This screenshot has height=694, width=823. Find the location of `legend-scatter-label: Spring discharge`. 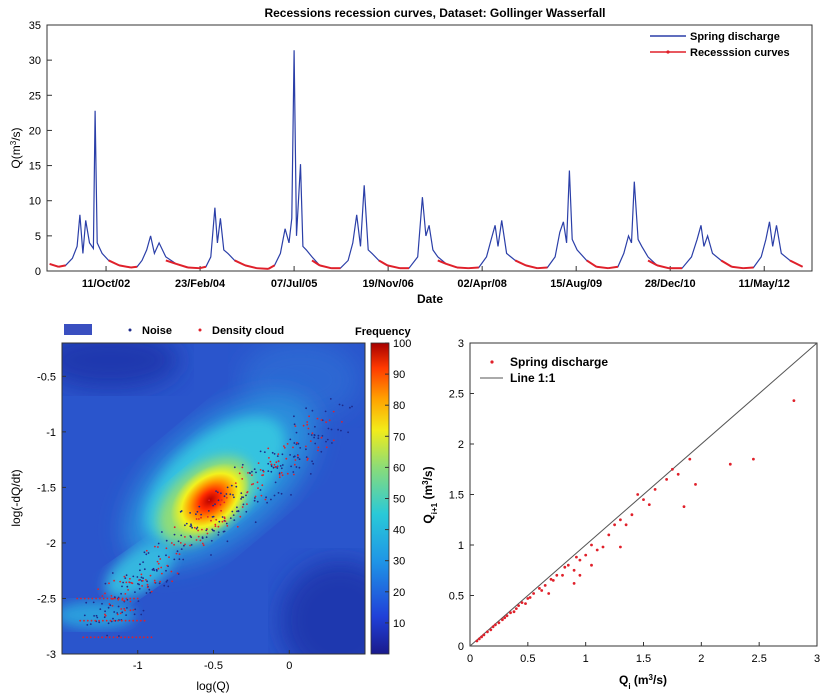

legend-scatter-label: Spring discharge is located at coordinates (559, 362).